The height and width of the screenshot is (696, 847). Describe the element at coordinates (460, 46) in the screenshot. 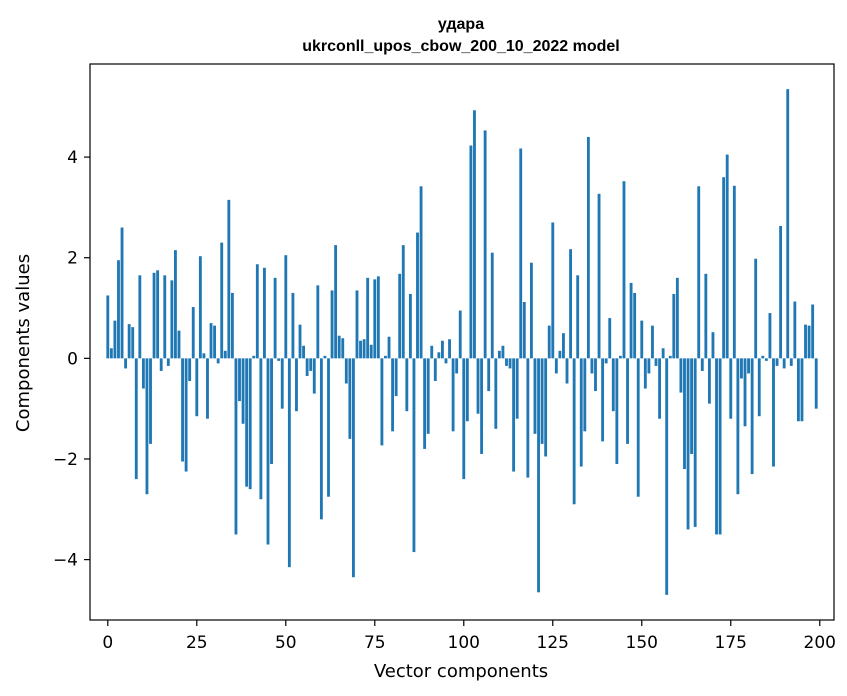

I see `chart-title-line2: ukrconll_upos_cbow_200_10_2022 model` at that location.